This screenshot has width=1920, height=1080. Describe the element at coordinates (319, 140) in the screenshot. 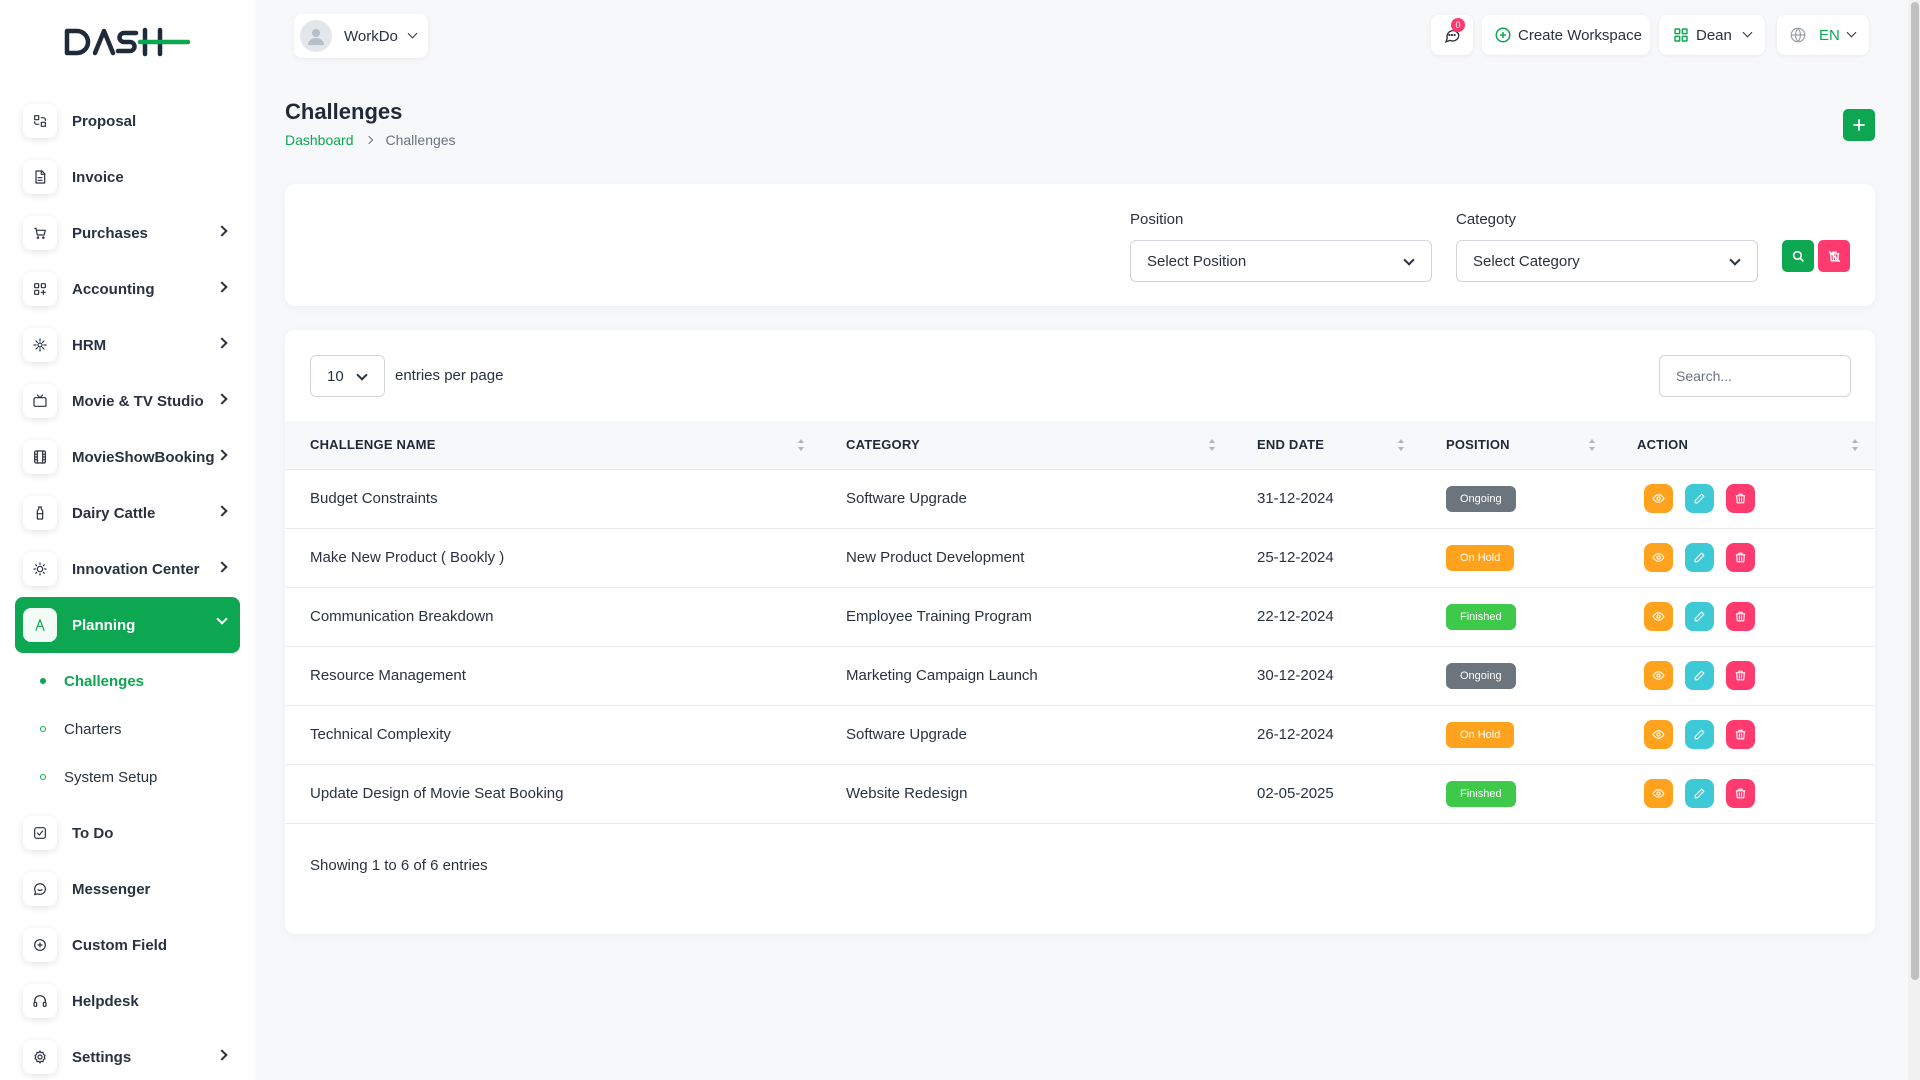

I see `breadcrumb-dashboard-link: Dashboard` at that location.